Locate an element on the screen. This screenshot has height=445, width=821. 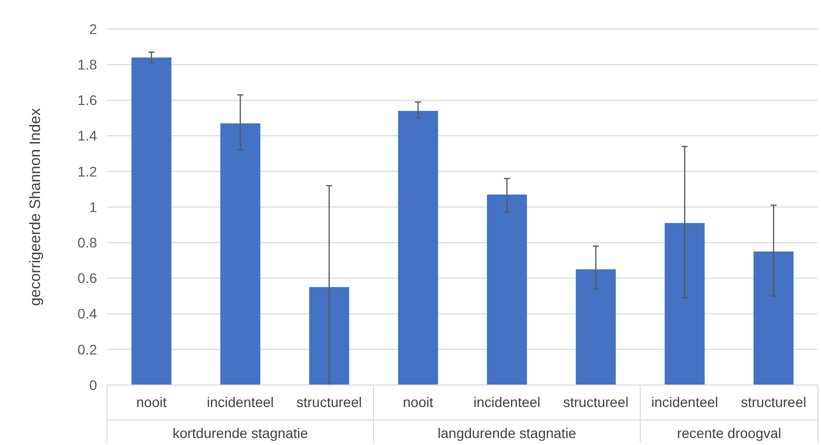
y-tick-label: 2 is located at coordinates (93, 28).